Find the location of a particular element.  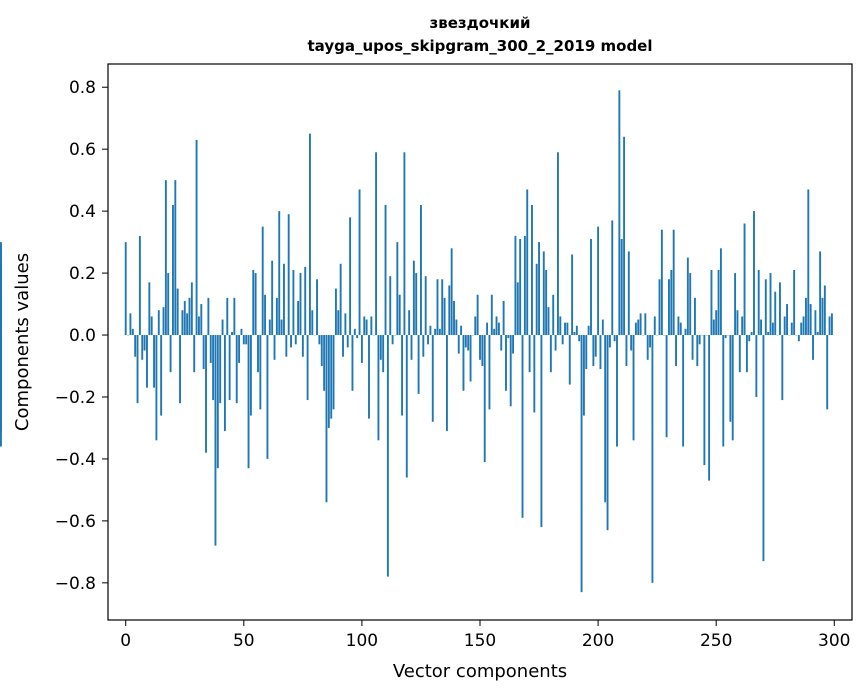

x-tick-label: 50 is located at coordinates (244, 641).